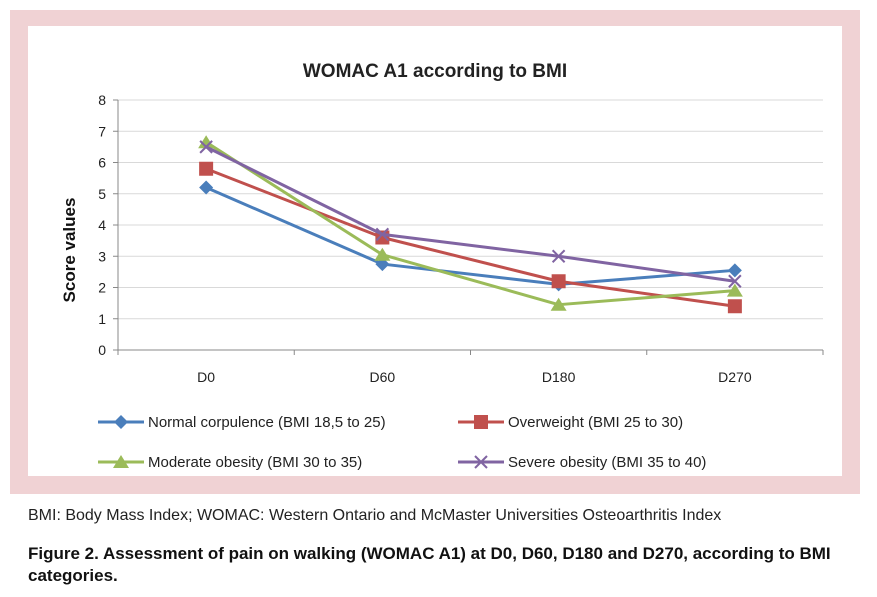  Describe the element at coordinates (102, 350) in the screenshot. I see `y-tick-label: 0` at that location.